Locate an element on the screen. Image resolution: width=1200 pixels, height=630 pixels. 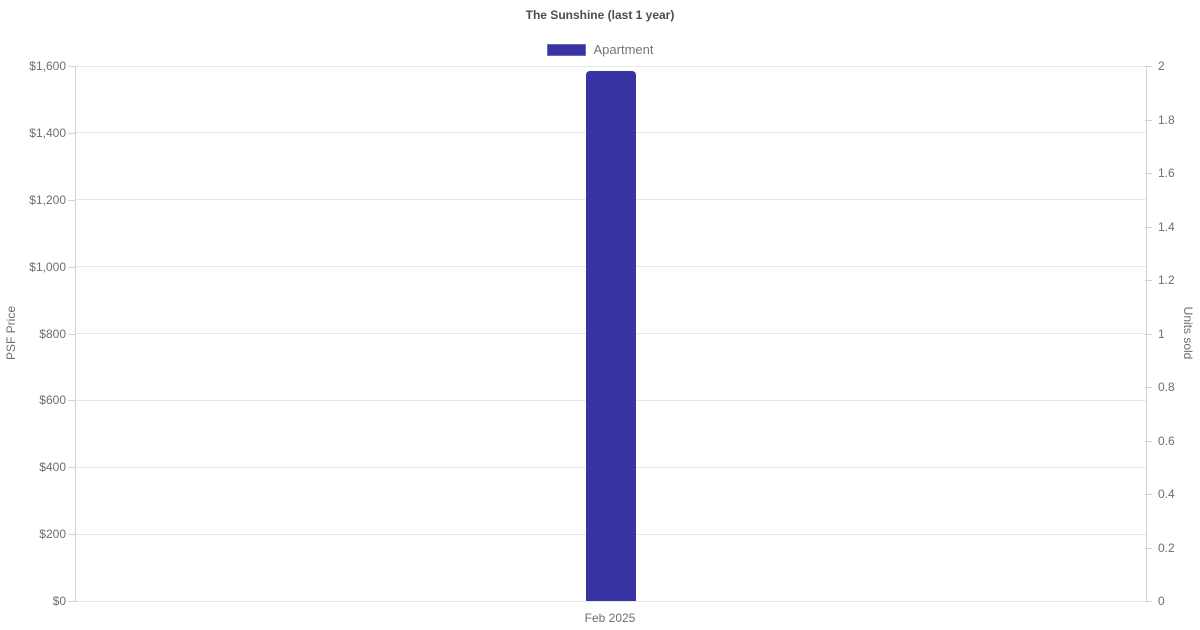
y-axis-left-tick-label: $600 is located at coordinates (52, 400).